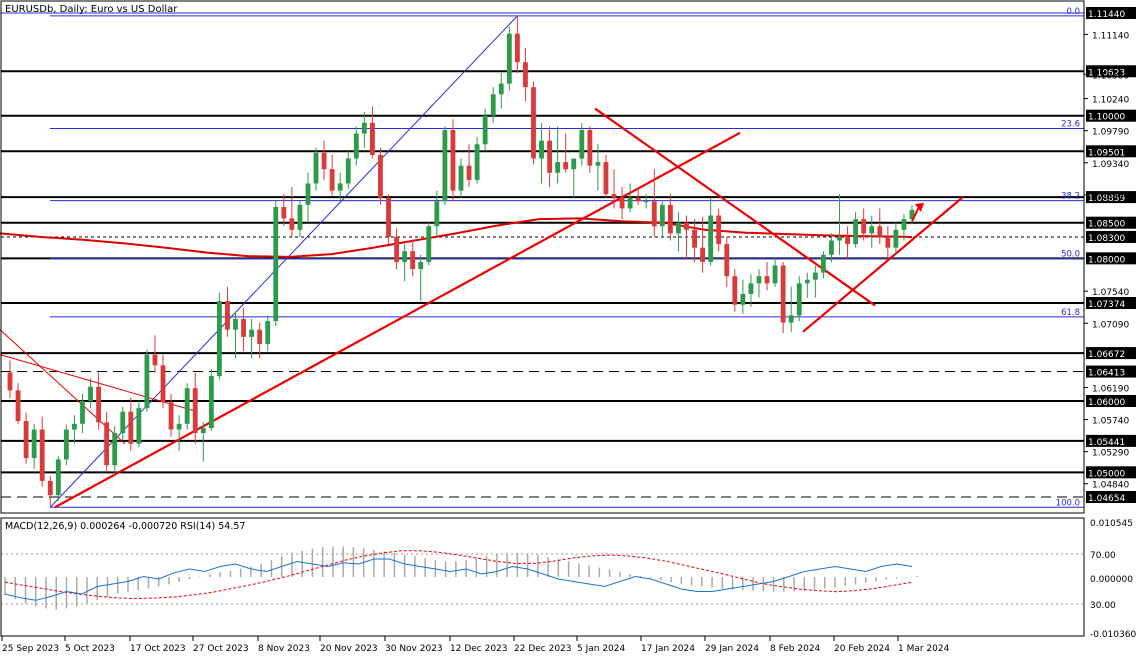 The image size is (1138, 660). I want to click on level-price-label: 1.06000, so click(1106, 403).